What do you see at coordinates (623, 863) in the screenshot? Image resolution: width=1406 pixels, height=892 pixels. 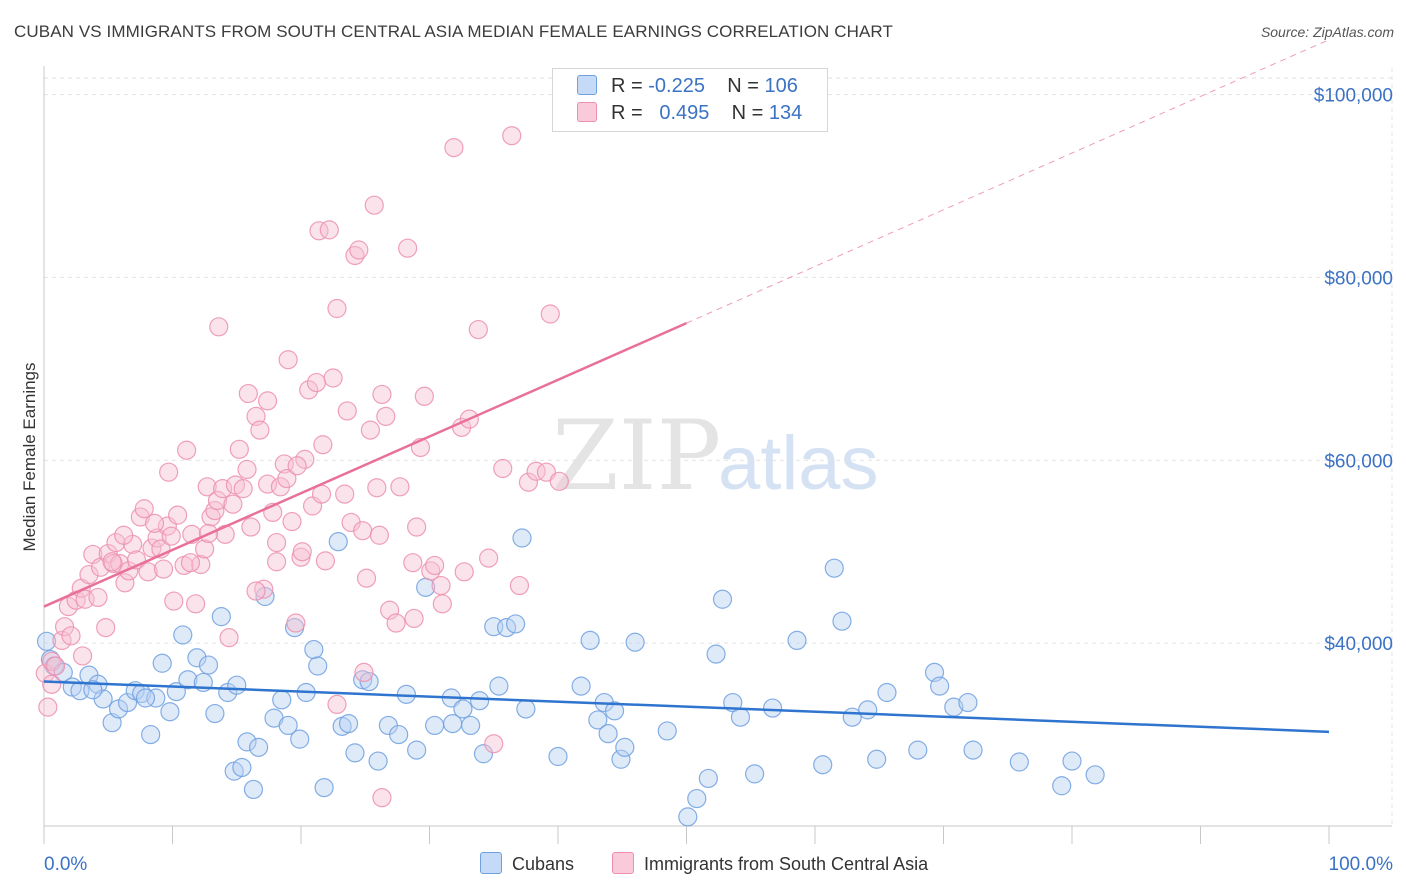 I see `series-swatch-sca` at bounding box center [623, 863].